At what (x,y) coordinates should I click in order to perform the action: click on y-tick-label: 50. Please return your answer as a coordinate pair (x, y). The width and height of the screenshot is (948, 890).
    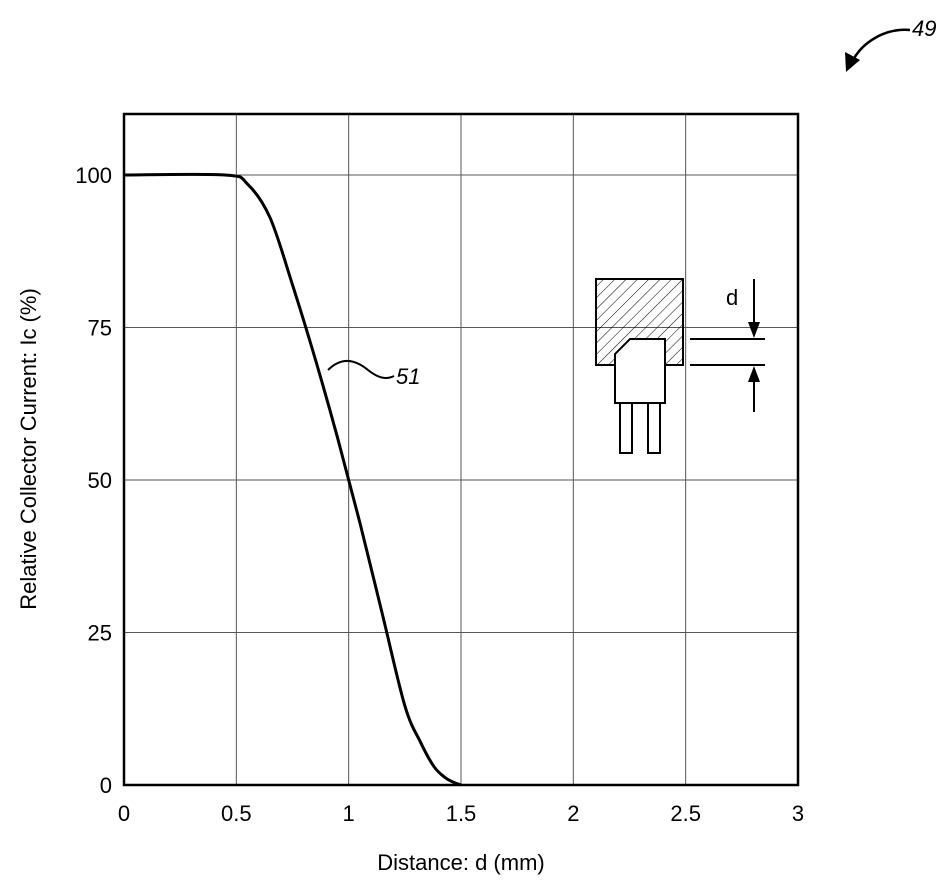
    Looking at the image, I should click on (100, 480).